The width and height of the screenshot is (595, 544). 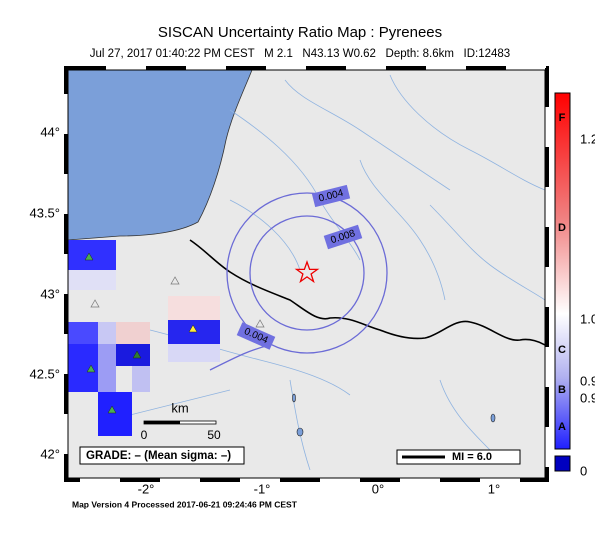 I want to click on lat-labels: 44° 43.5° 43° 42.5° 42°, so click(x=44, y=292).